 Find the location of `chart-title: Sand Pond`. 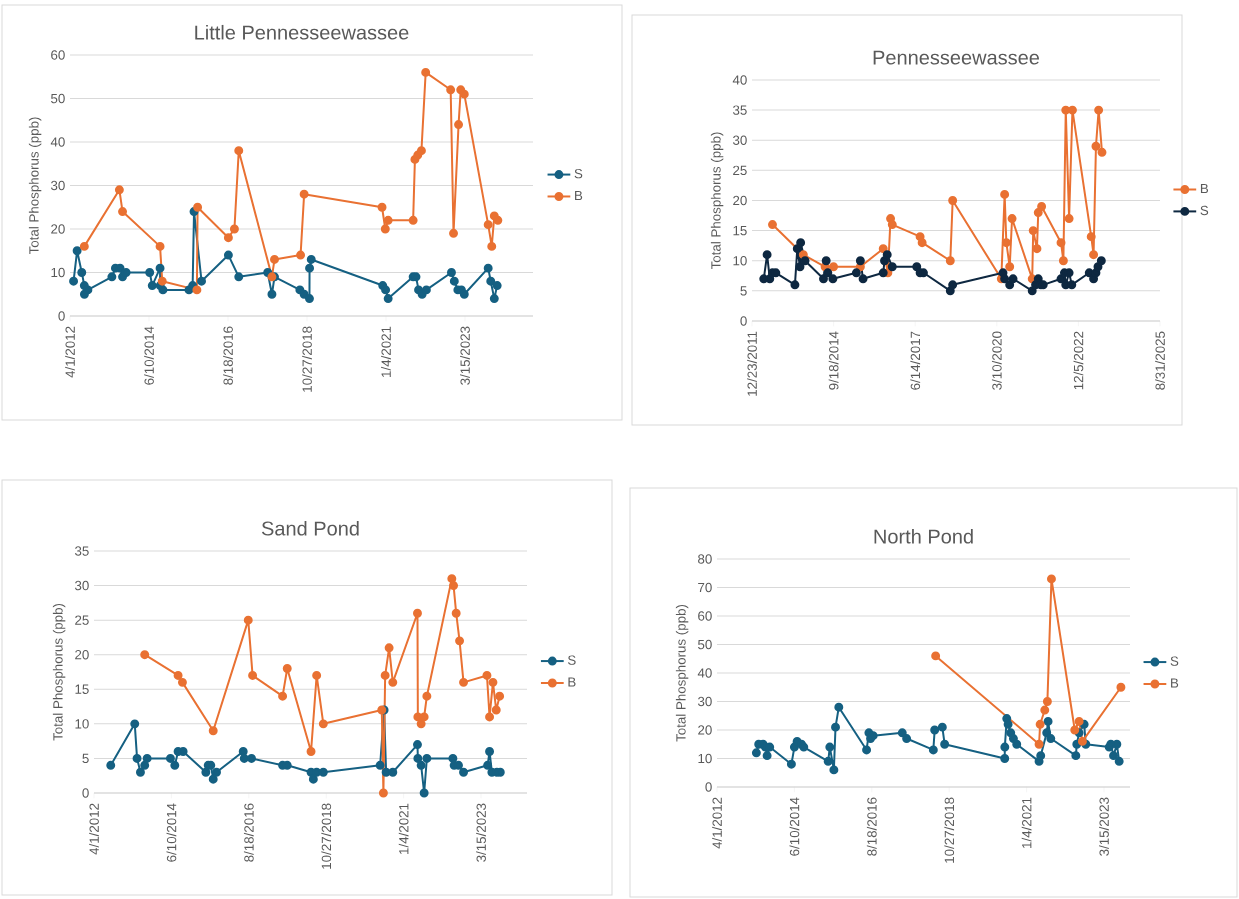

chart-title: Sand Pond is located at coordinates (310, 528).